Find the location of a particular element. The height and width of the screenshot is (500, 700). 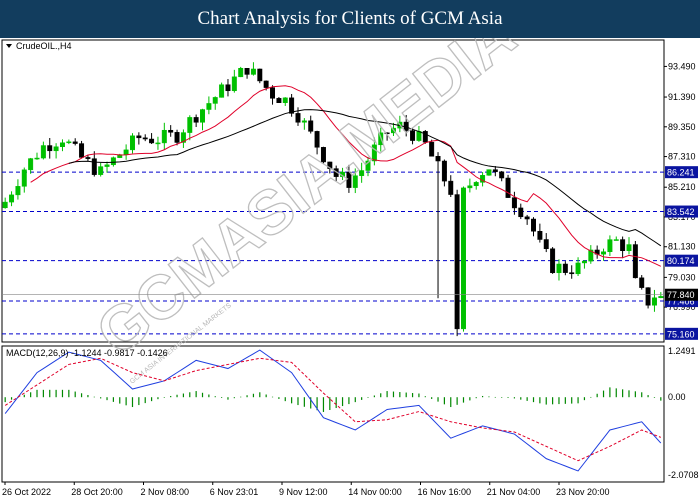

x-tick-label: 26 Oct 2022 is located at coordinates (26, 492).